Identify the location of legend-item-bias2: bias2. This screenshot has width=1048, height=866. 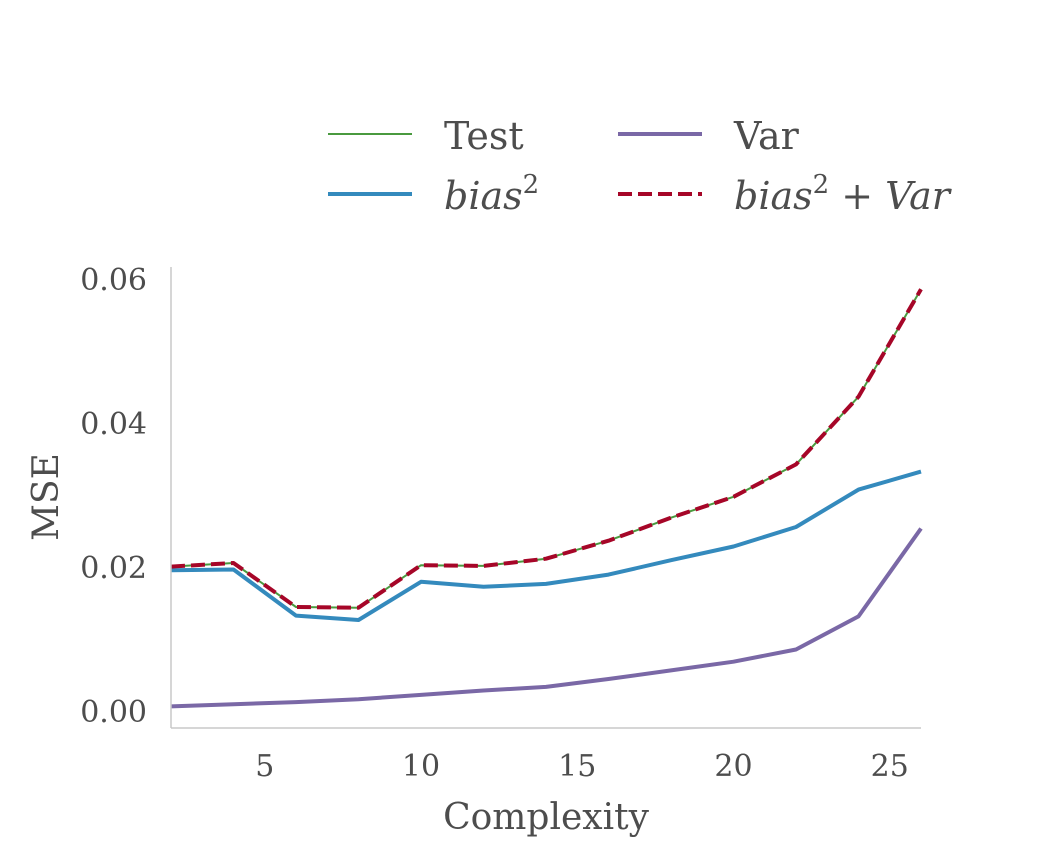
(433, 194).